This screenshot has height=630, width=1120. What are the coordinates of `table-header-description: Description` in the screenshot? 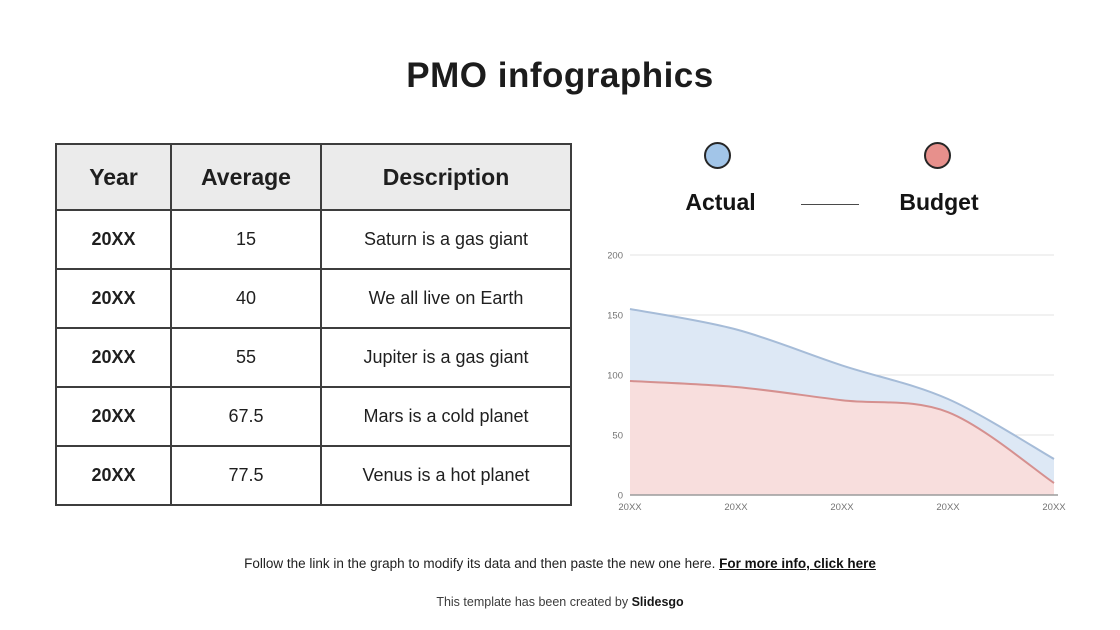 It's located at (446, 177).